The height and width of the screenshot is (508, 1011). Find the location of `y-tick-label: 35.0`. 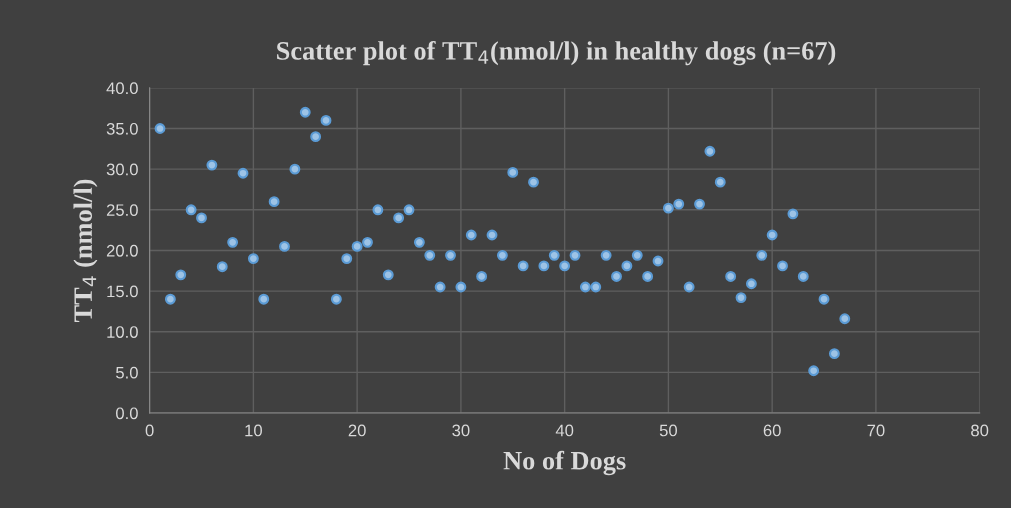

y-tick-label: 35.0 is located at coordinates (122, 128).